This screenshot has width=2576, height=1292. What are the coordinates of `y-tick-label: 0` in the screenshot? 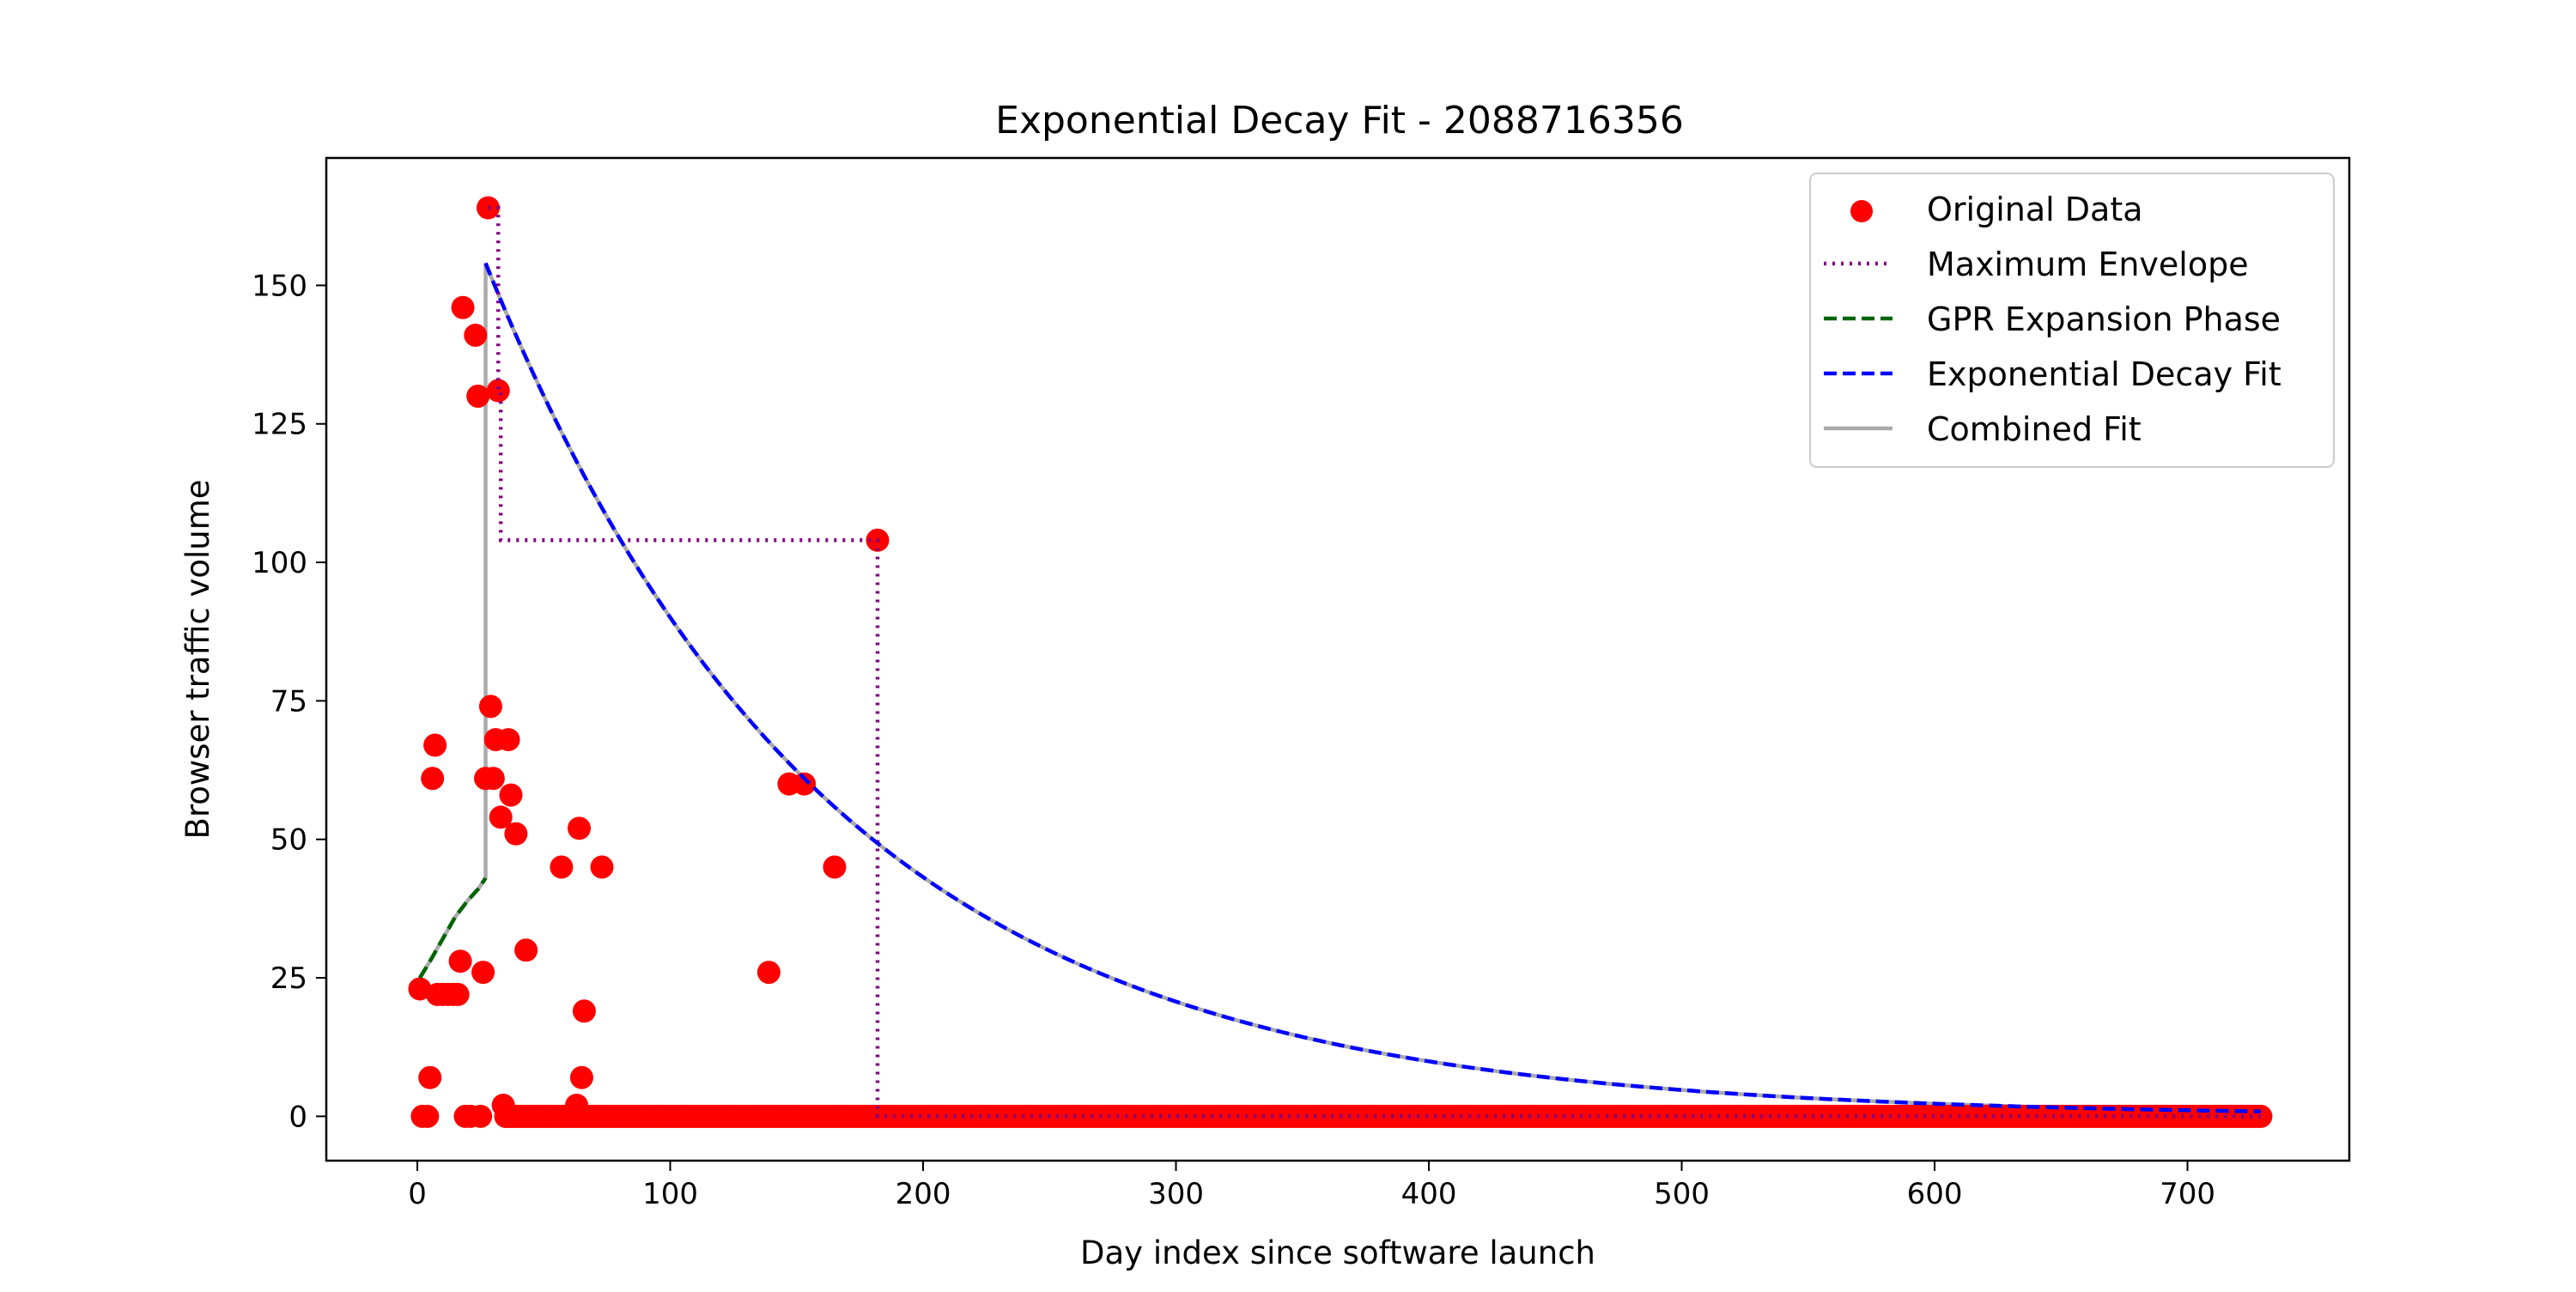 It's located at (298, 1117).